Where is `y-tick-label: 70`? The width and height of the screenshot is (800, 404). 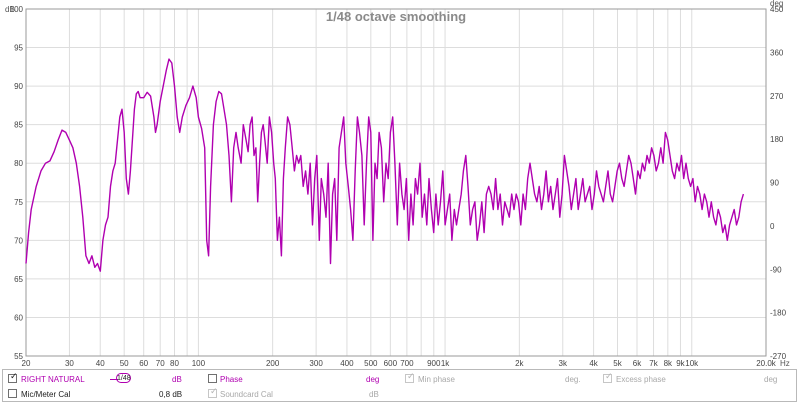
y-tick-label: 70 is located at coordinates (18, 240).